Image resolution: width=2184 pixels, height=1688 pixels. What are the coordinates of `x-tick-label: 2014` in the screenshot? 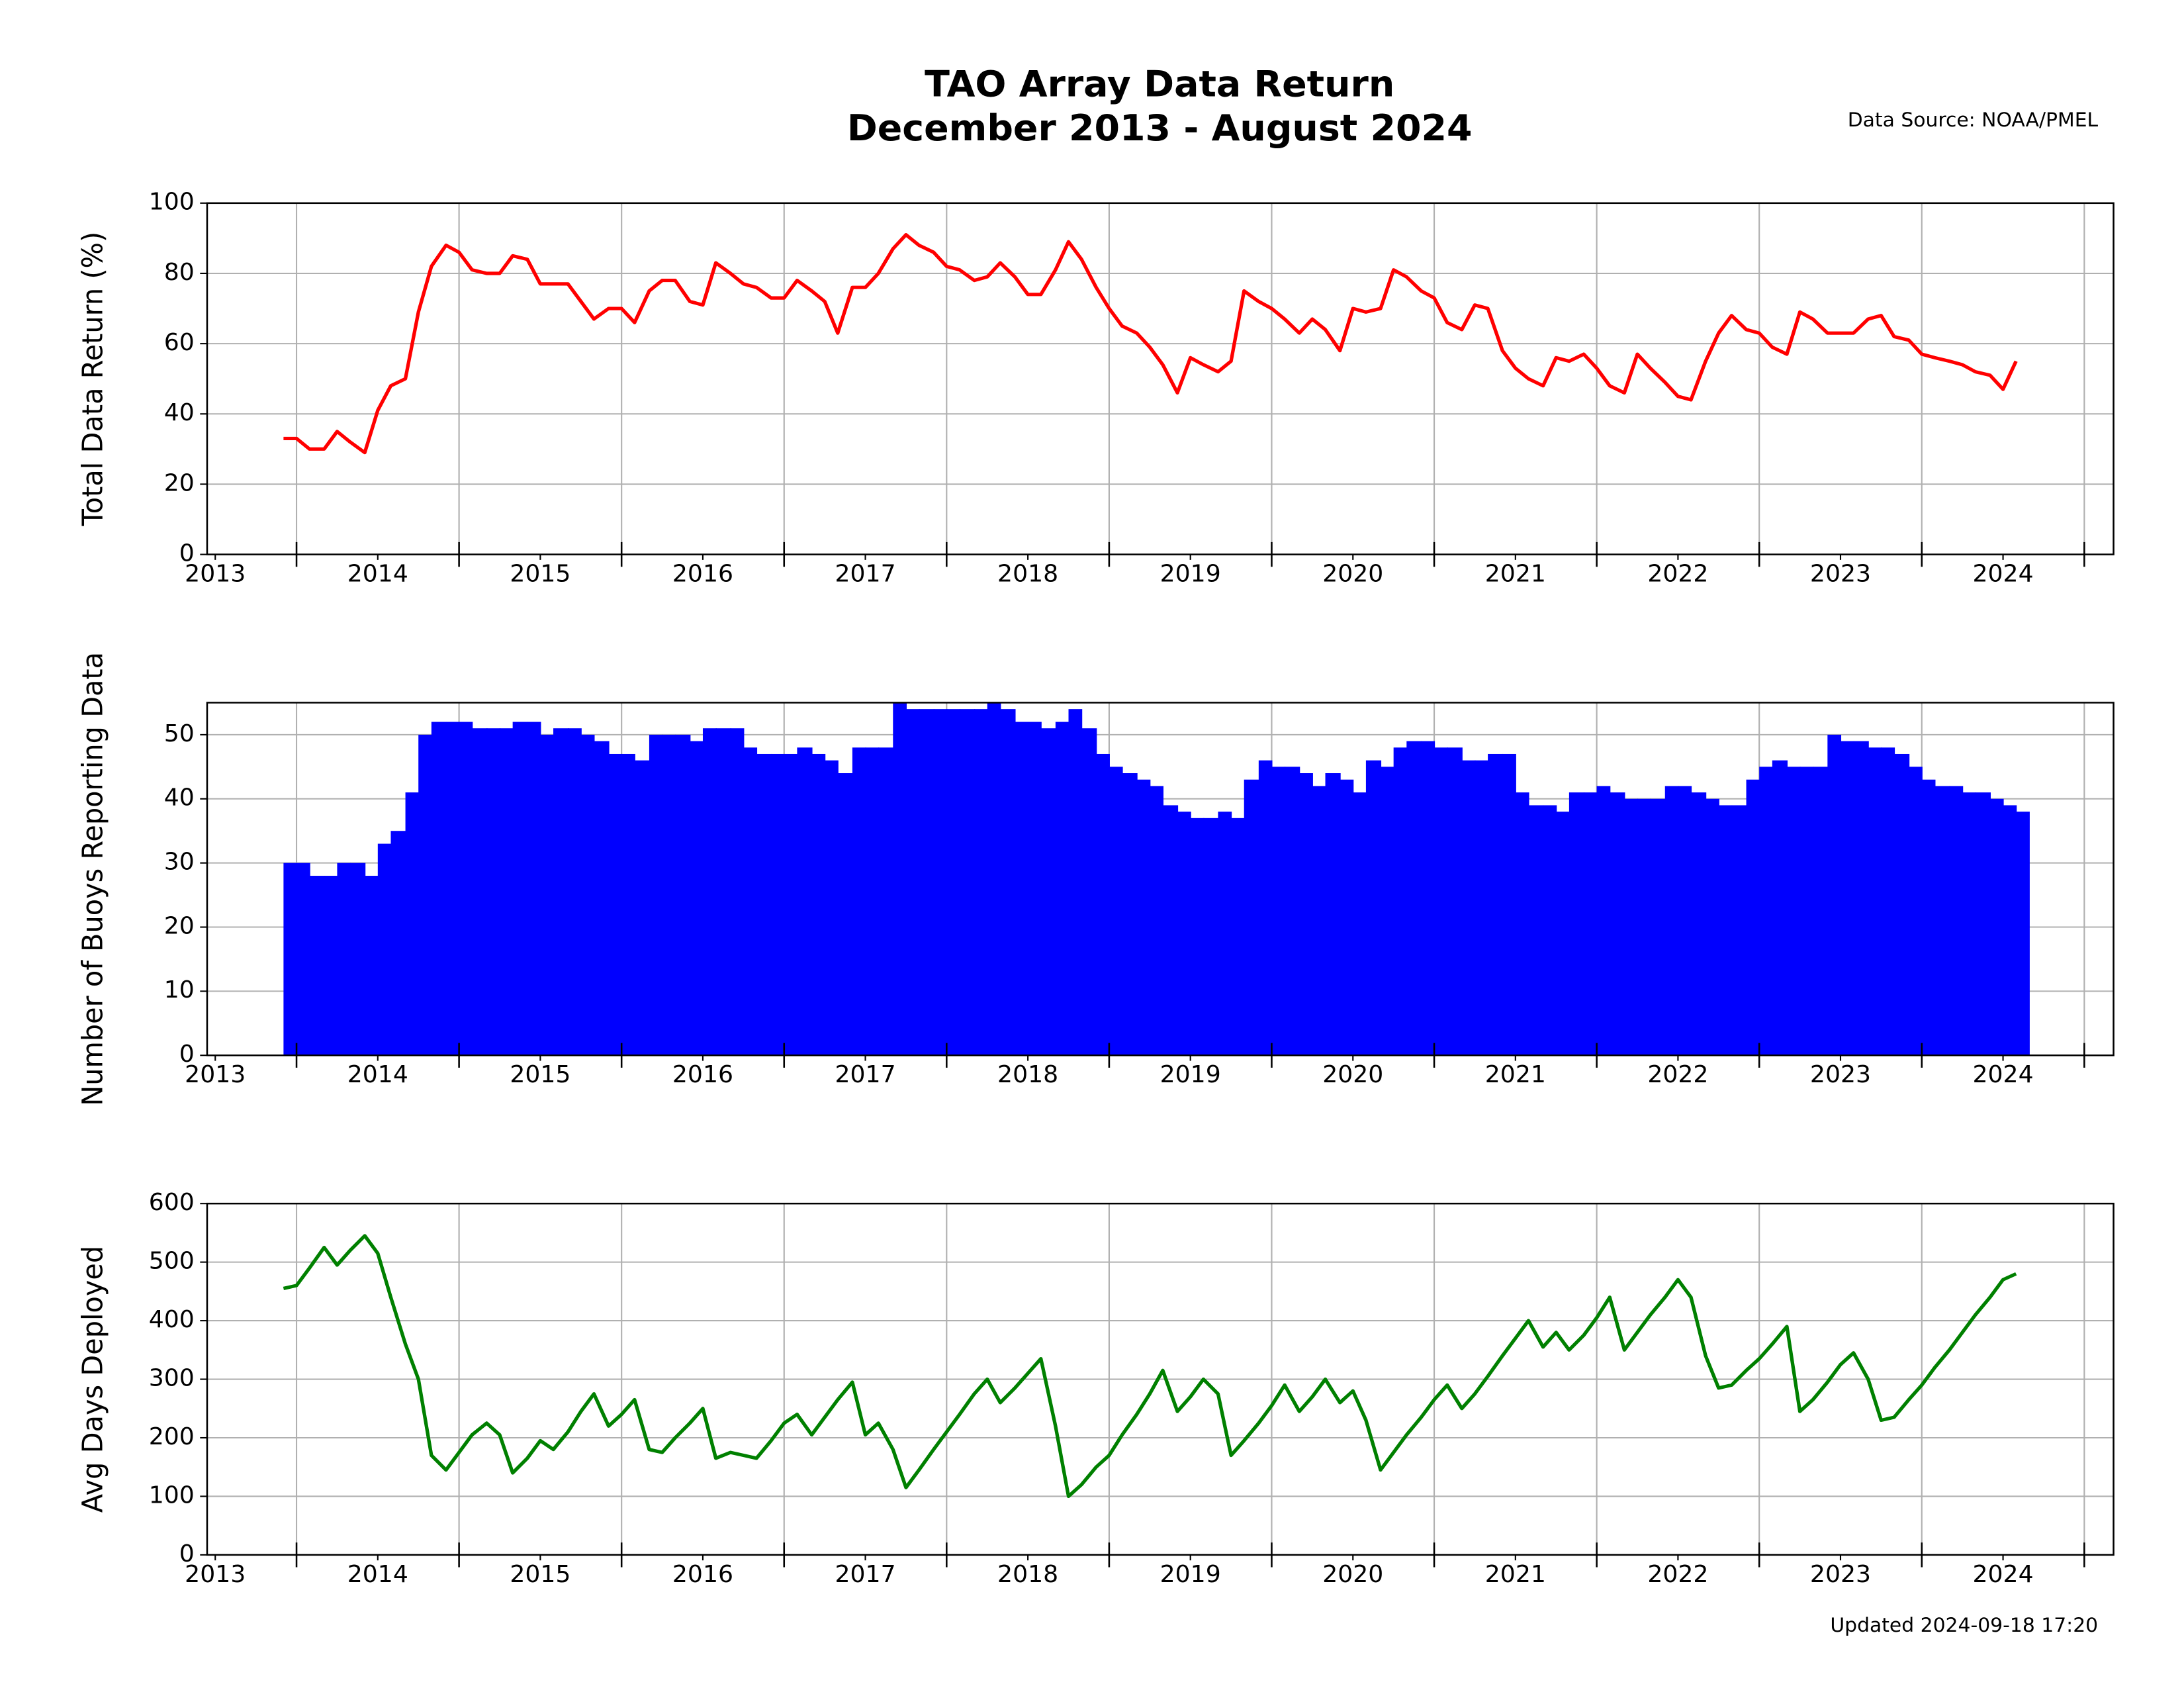 It's located at (377, 1574).